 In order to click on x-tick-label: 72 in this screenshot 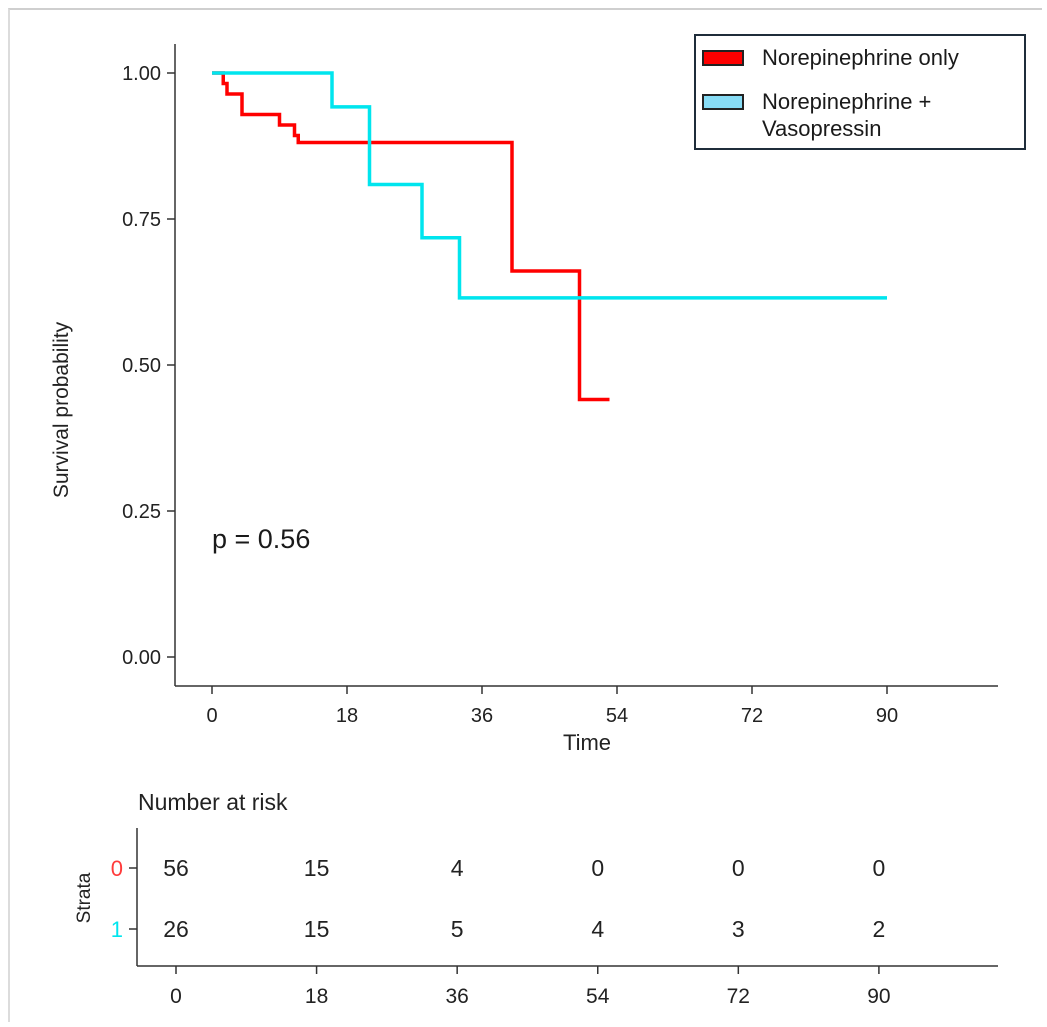, I will do `click(752, 716)`.